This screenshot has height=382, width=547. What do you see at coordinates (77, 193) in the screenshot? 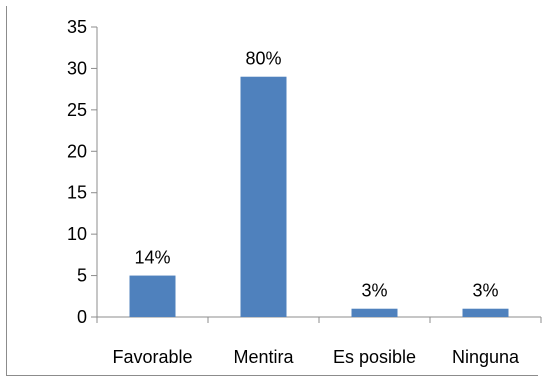
I see `y-tick-label: 15` at bounding box center [77, 193].